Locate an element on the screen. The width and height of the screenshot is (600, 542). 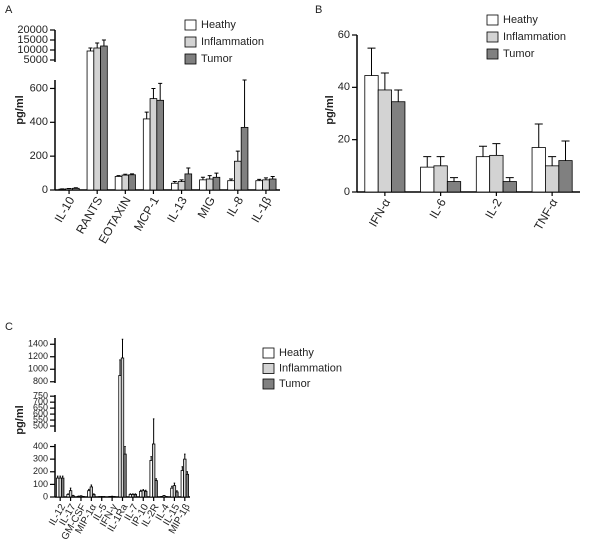
y-tick-label: 700 is located at coordinates (40, 402).